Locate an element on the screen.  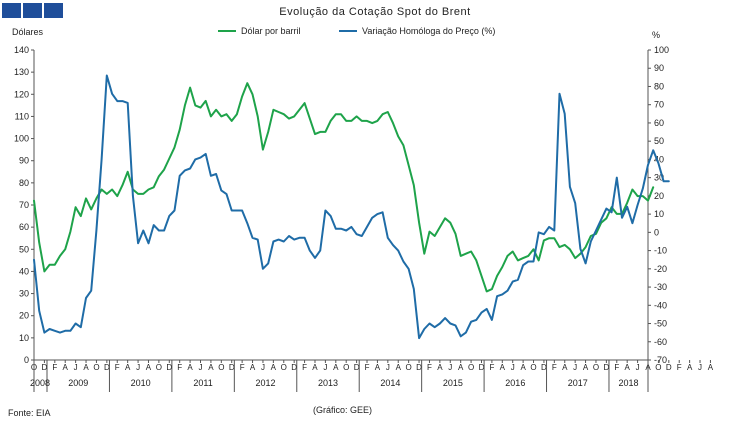
legend-item-variation: Variação Homóloga do Preço (%) is located at coordinates (417, 31).